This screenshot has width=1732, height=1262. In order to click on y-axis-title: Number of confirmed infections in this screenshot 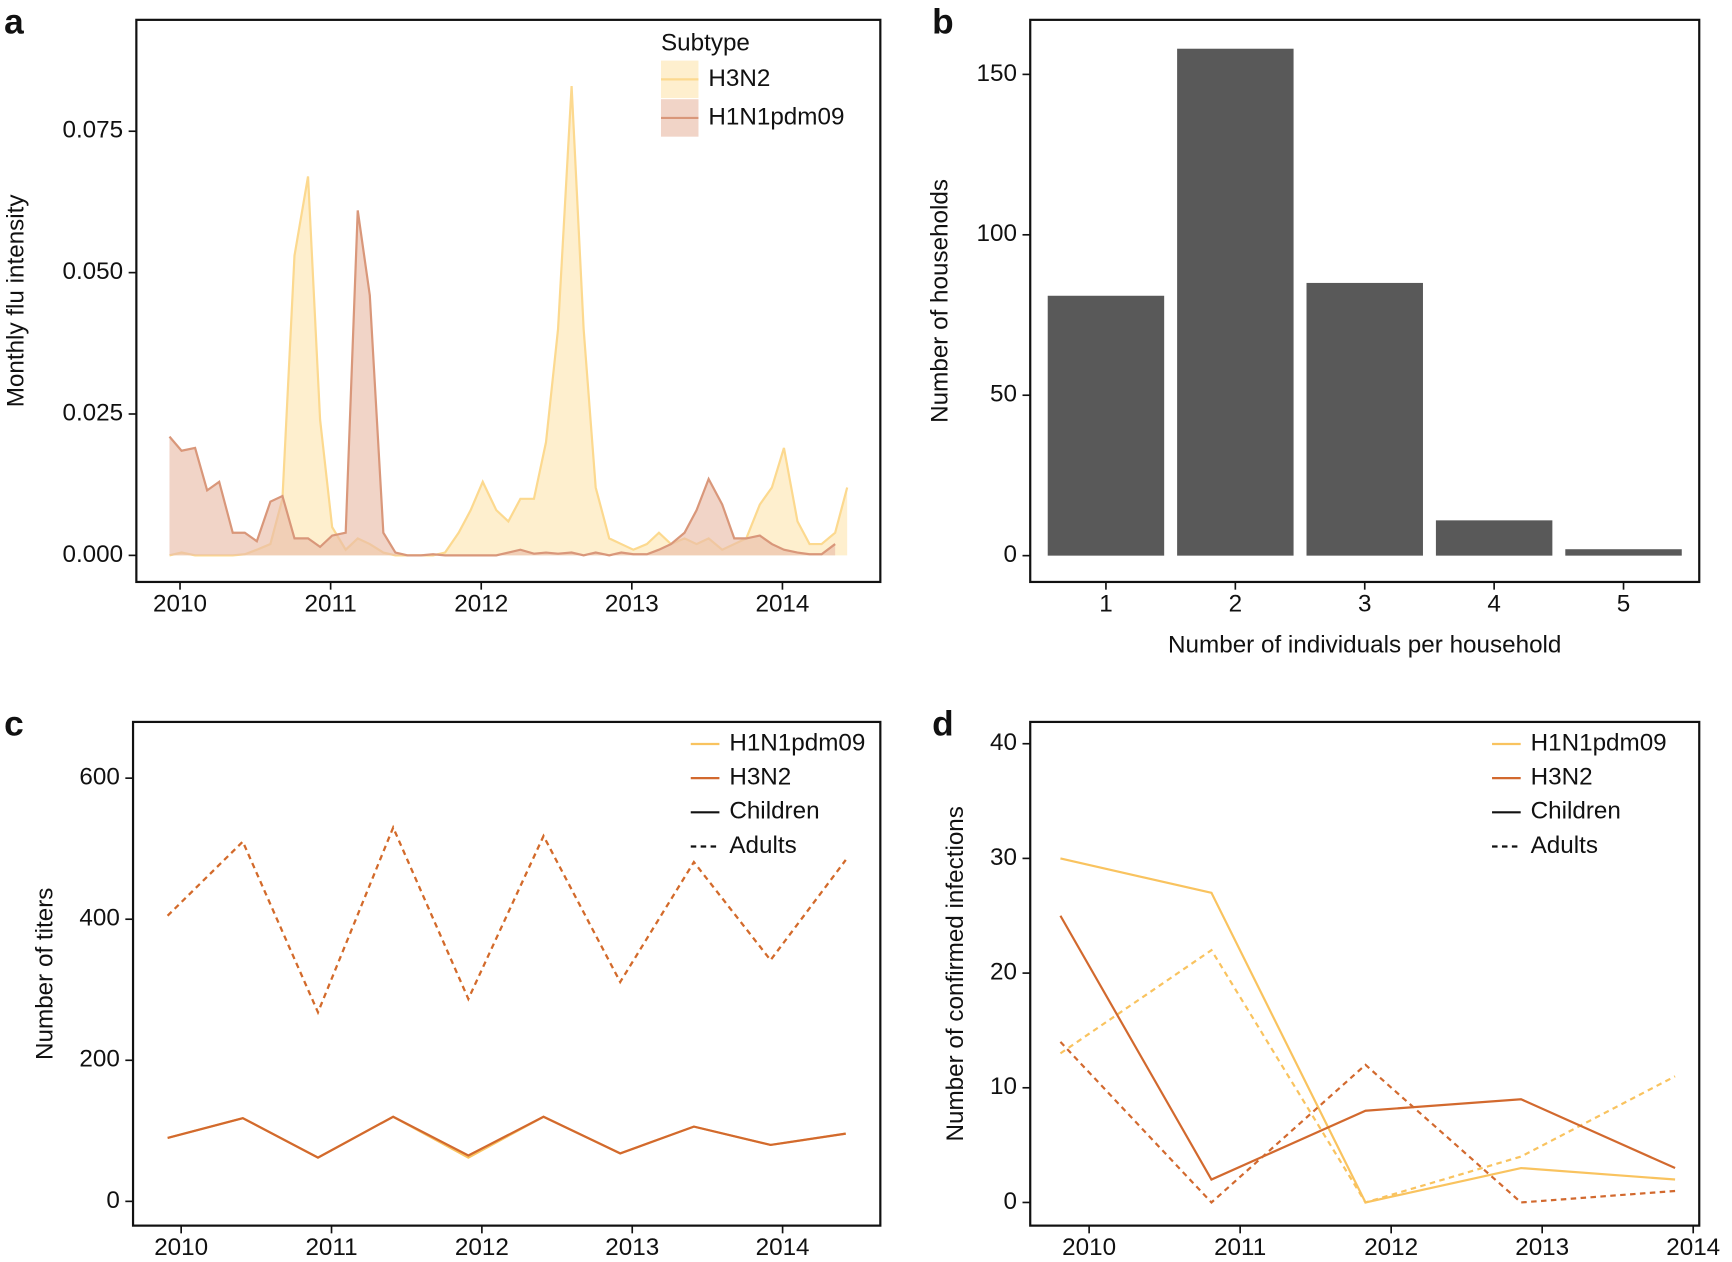, I will do `click(955, 973)`.